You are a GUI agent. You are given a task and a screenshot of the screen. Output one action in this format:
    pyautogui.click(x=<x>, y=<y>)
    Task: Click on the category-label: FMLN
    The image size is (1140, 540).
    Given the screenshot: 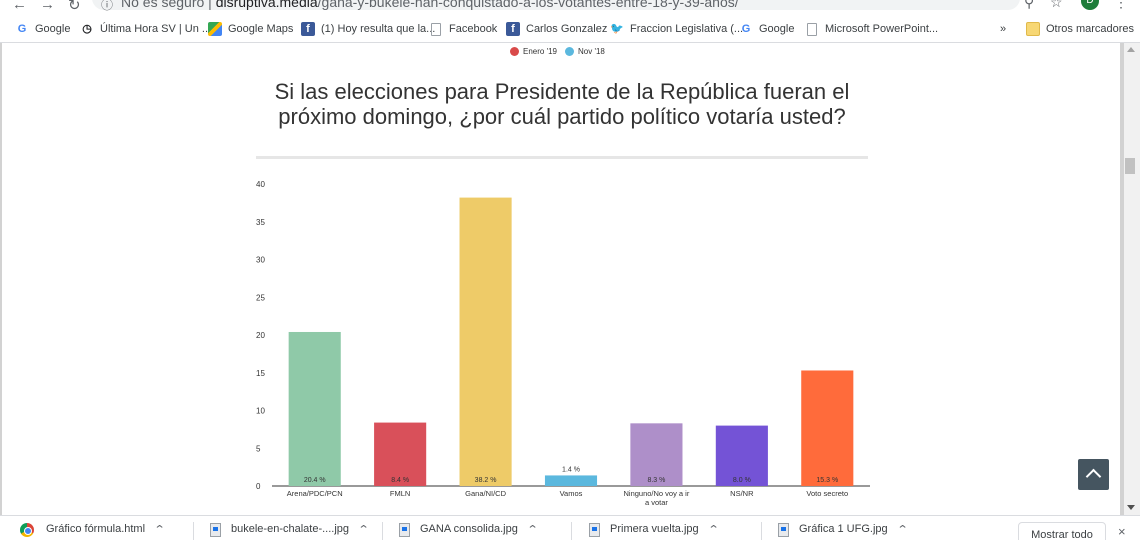 What is the action you would take?
    pyautogui.click(x=400, y=493)
    